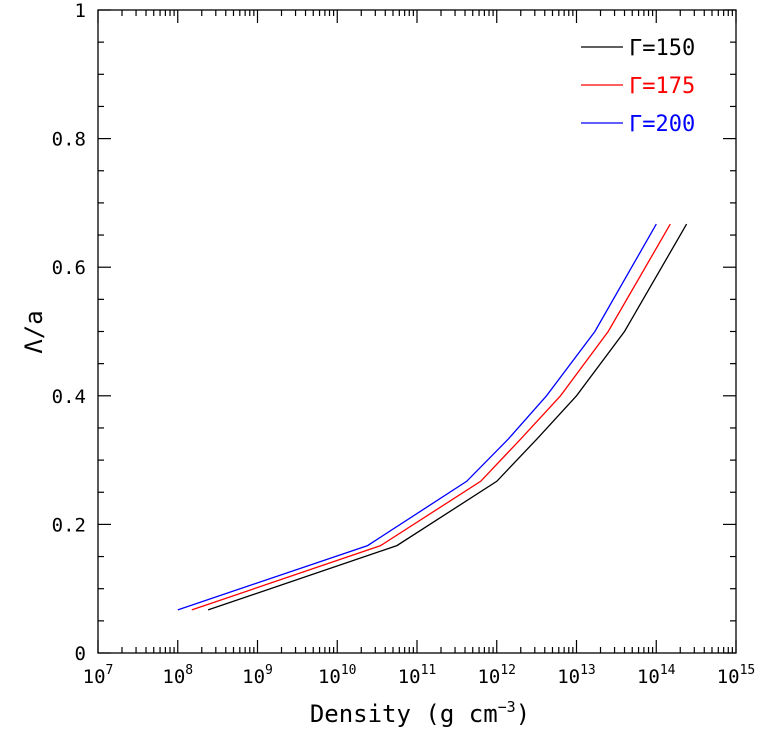  I want to click on x-tick-label: 10¹², so click(496, 675).